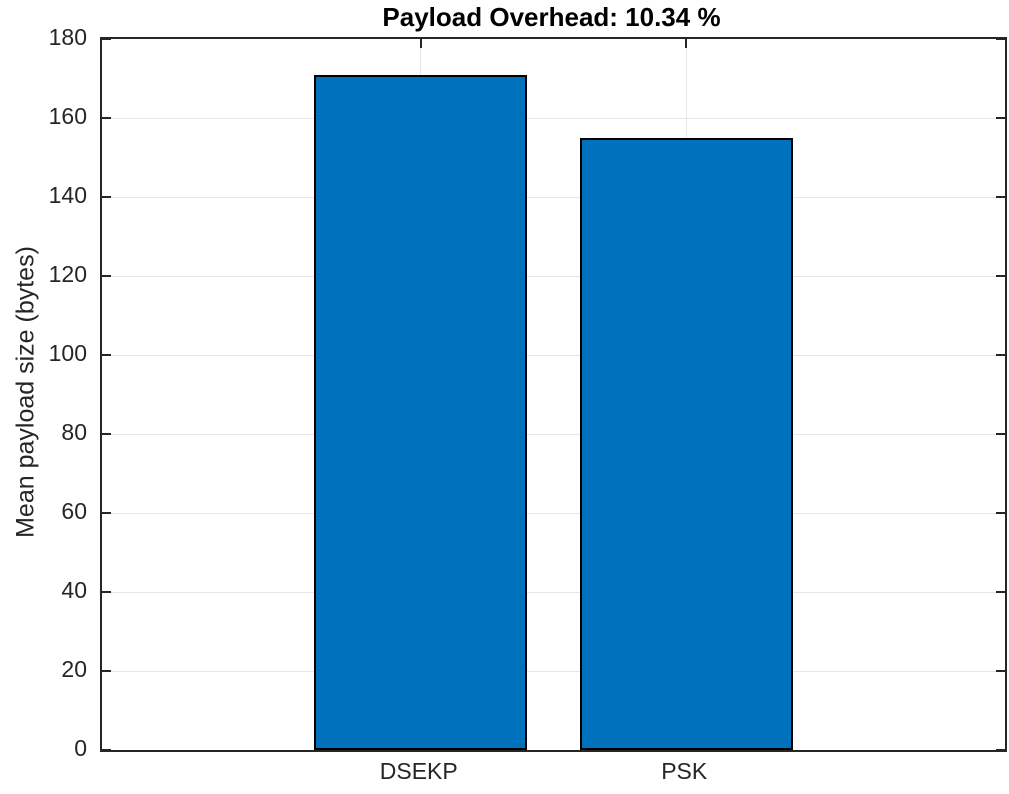  I want to click on y-tick-label: 160, so click(67, 116).